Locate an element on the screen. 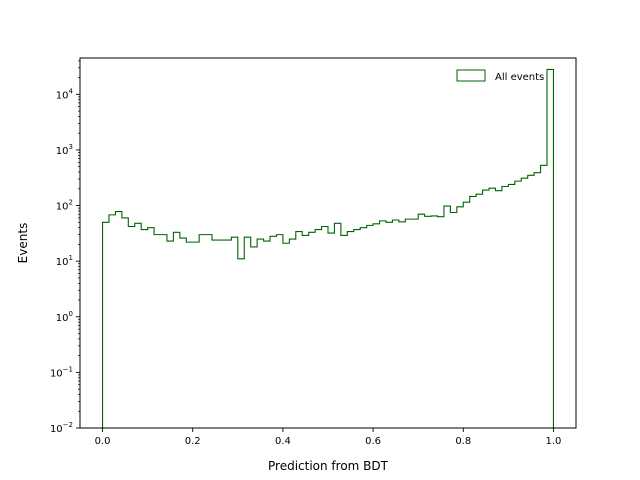 The height and width of the screenshot is (480, 640). legend: All events is located at coordinates (500, 76).